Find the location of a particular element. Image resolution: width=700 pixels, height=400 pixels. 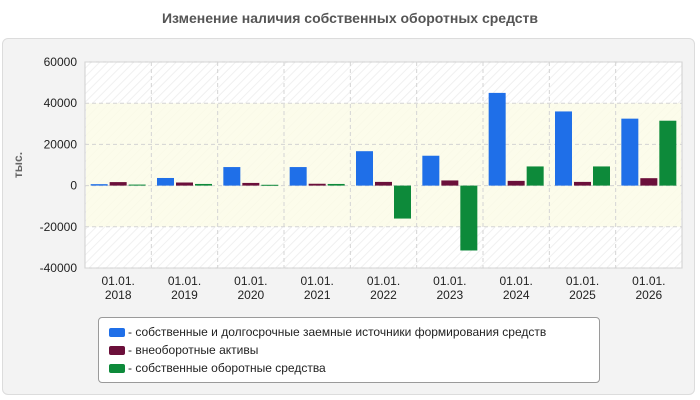

x-tick-label: 2021 is located at coordinates (317, 295).